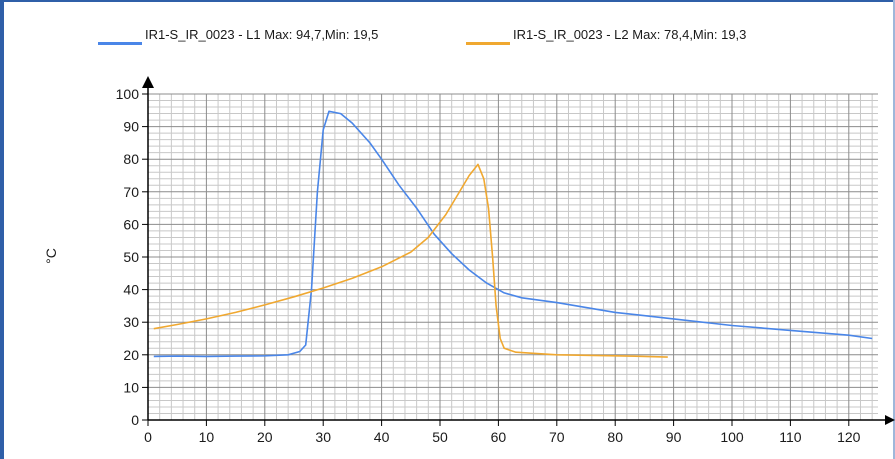 The height and width of the screenshot is (459, 895). Describe the element at coordinates (262, 34) in the screenshot. I see `legend-label-l1: IR1-S_IR_0023 - L1 Max: 94,7,Min: 19,5` at that location.